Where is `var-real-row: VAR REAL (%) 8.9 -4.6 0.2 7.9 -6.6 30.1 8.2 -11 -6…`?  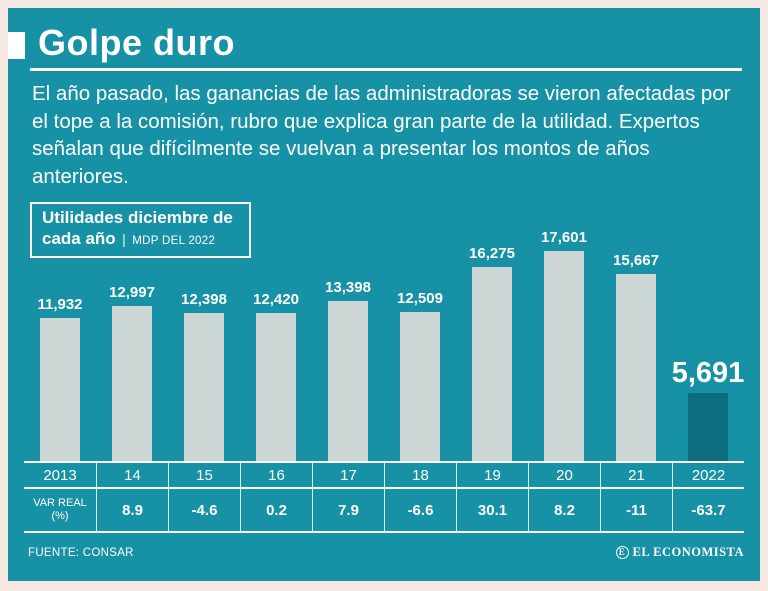 var-real-row: VAR REAL (%) 8.9 -4.6 0.2 7.9 -6.6 30.1 8.2 -11 -6… is located at coordinates (384, 511).